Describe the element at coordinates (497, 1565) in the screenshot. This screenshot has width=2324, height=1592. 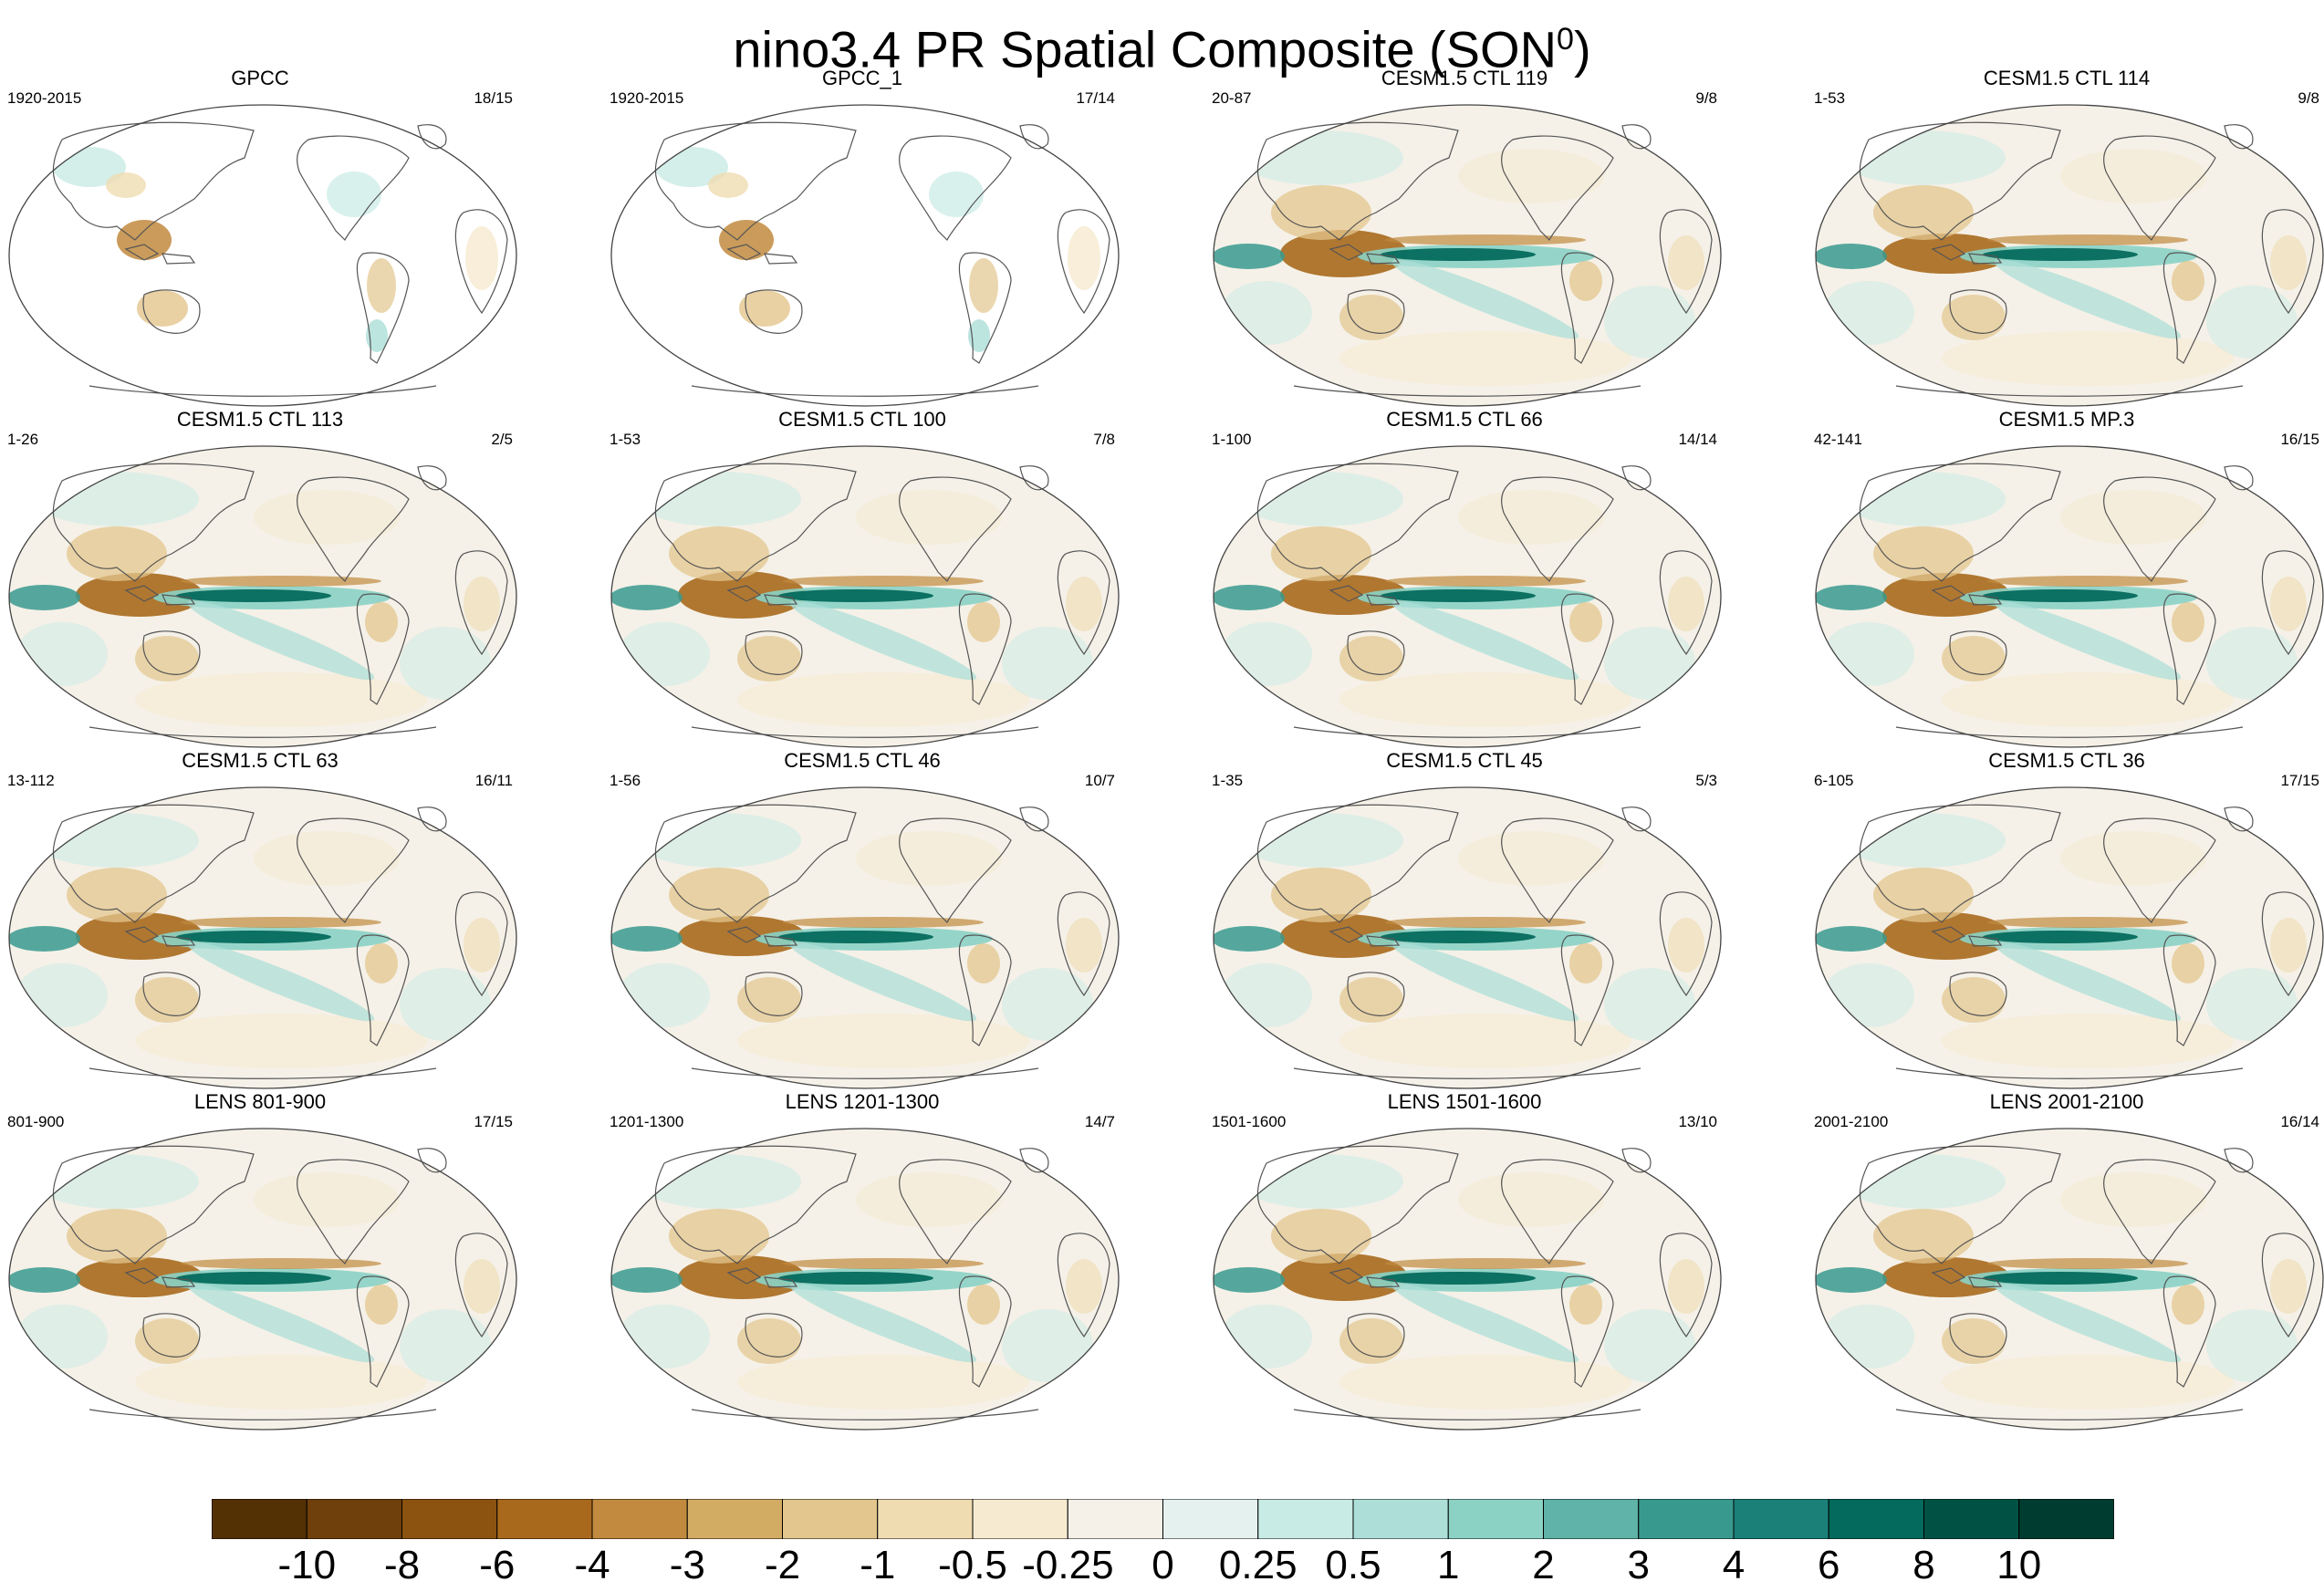
I see `colorbar-tick-label: -6` at that location.